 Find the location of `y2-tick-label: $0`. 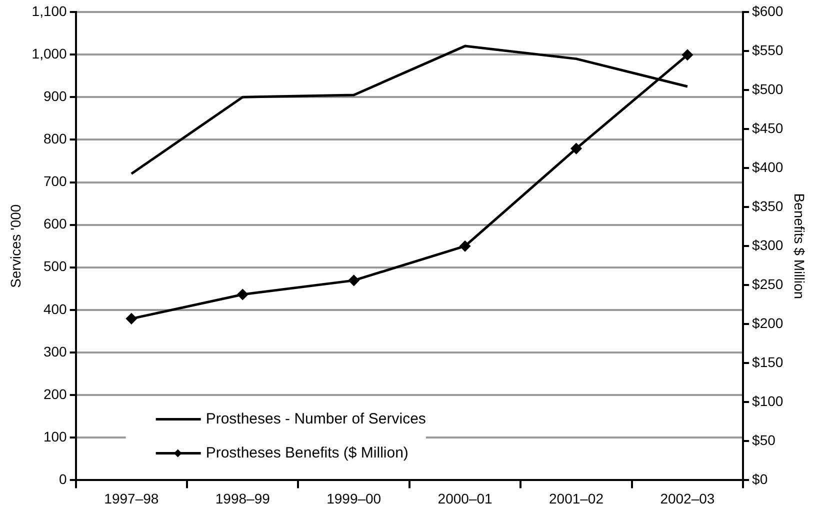

y2-tick-label: $0 is located at coordinates (760, 479).